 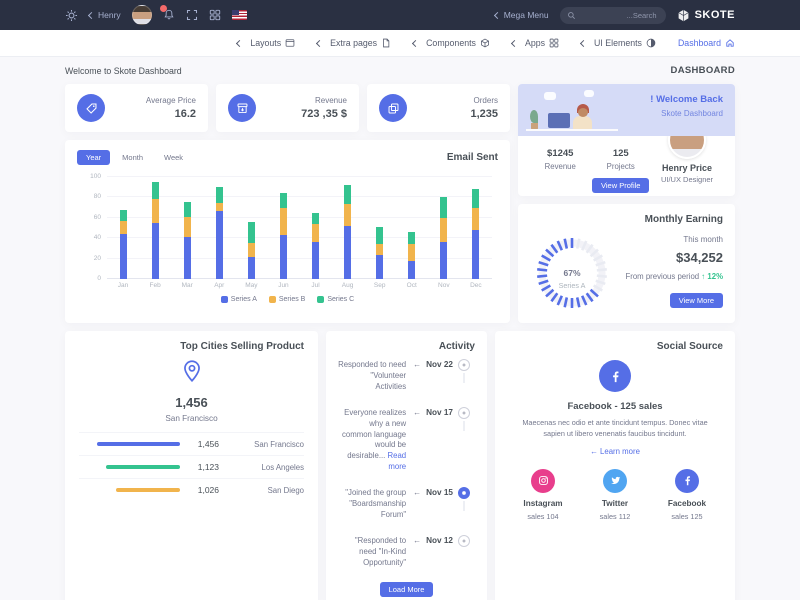 I want to click on monthly-earning-title: Monthly Earning, so click(x=683, y=219).